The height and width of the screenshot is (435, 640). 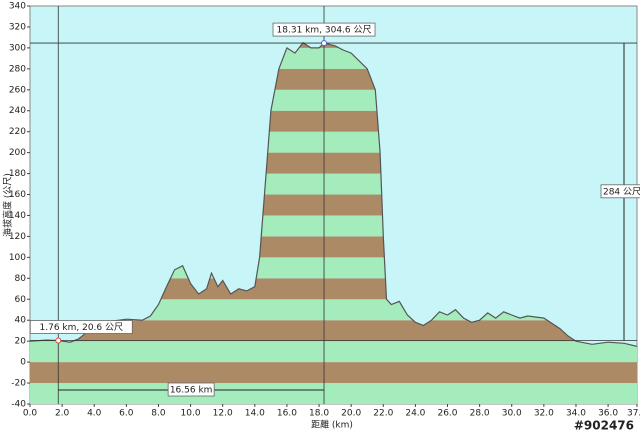 I want to click on y-tick-label: 60, so click(x=21, y=300).